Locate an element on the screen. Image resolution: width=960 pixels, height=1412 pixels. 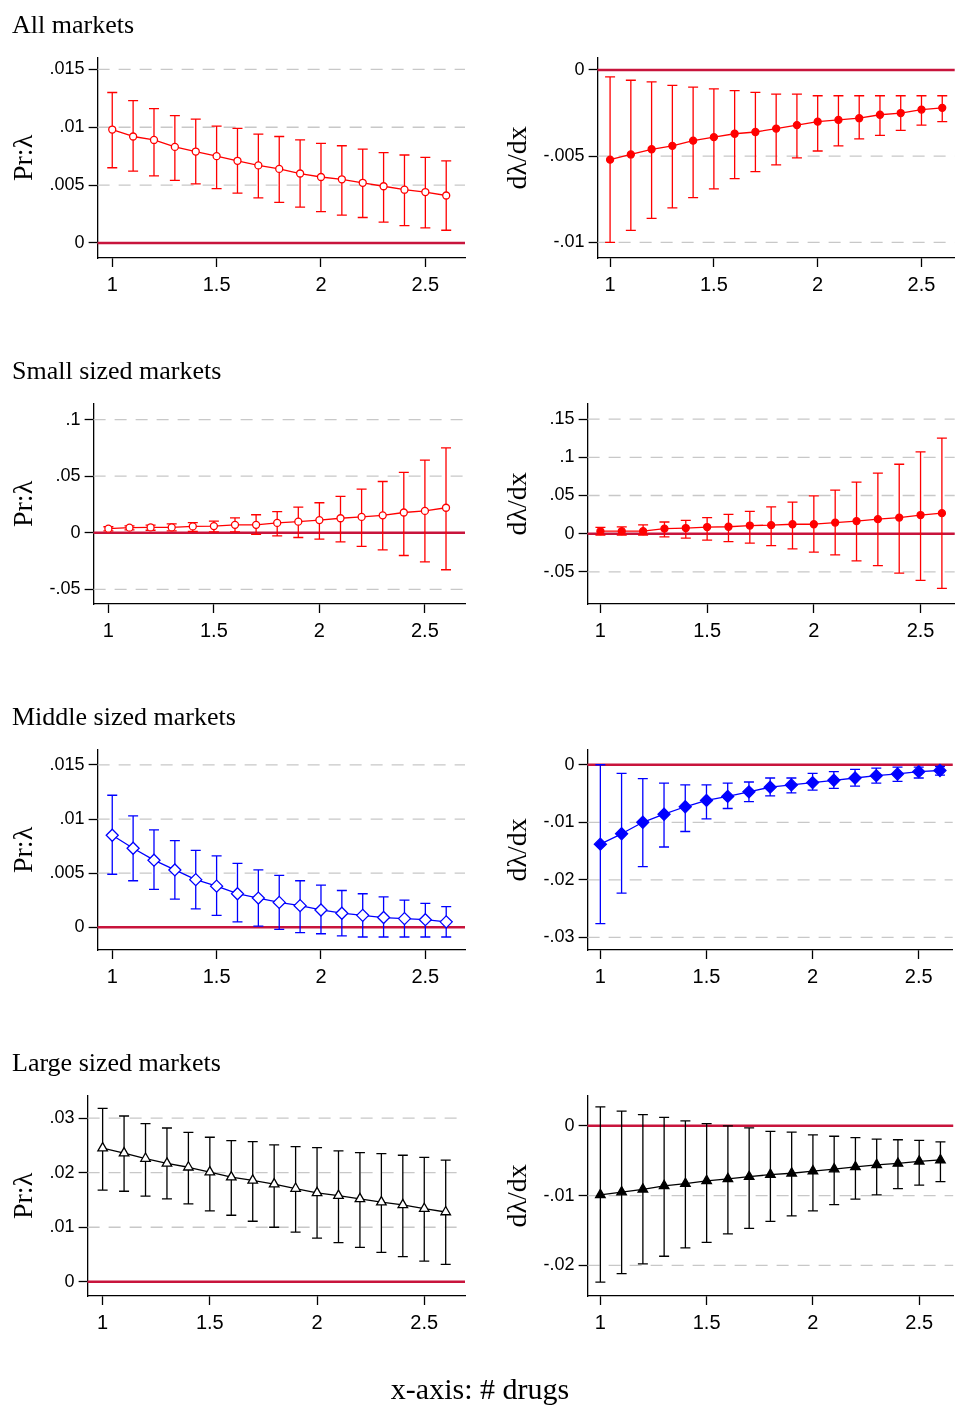
chart-title: Large sized markets is located at coordinates (116, 1063).